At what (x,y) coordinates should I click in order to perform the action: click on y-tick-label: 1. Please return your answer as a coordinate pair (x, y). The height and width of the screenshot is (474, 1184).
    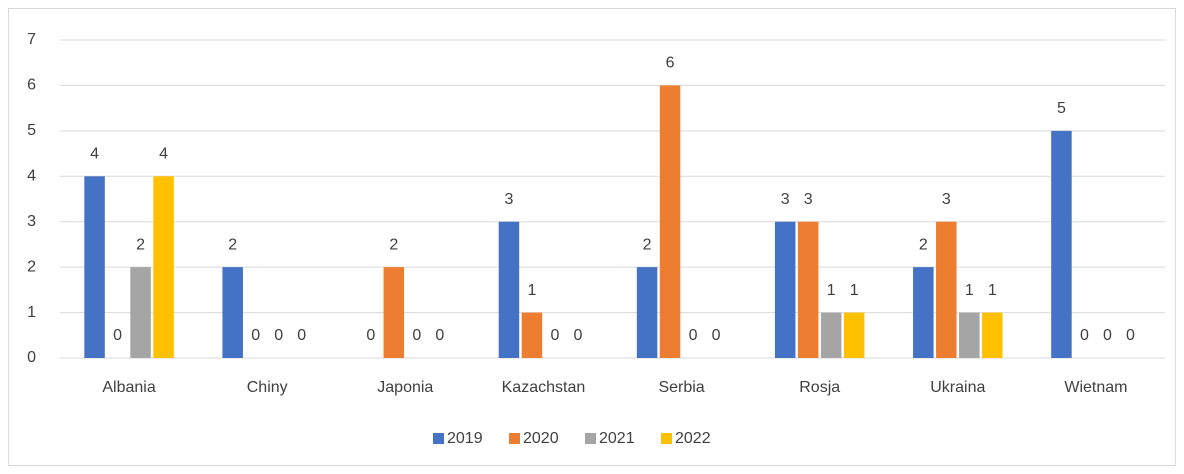
    Looking at the image, I should click on (31, 312).